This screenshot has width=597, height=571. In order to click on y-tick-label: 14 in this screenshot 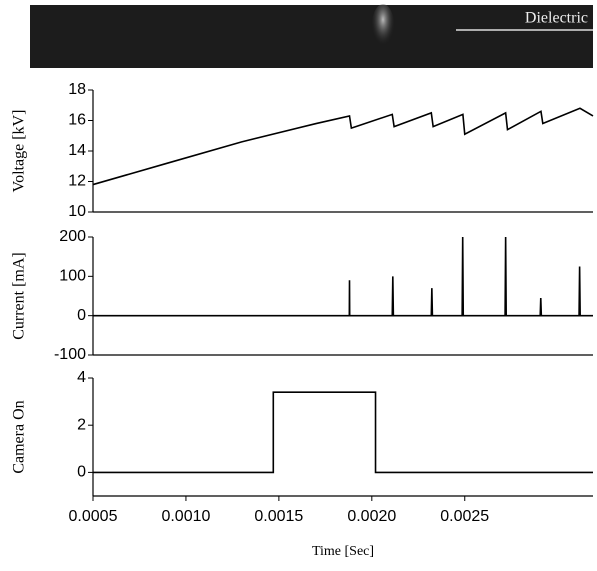, I will do `click(77, 150)`.